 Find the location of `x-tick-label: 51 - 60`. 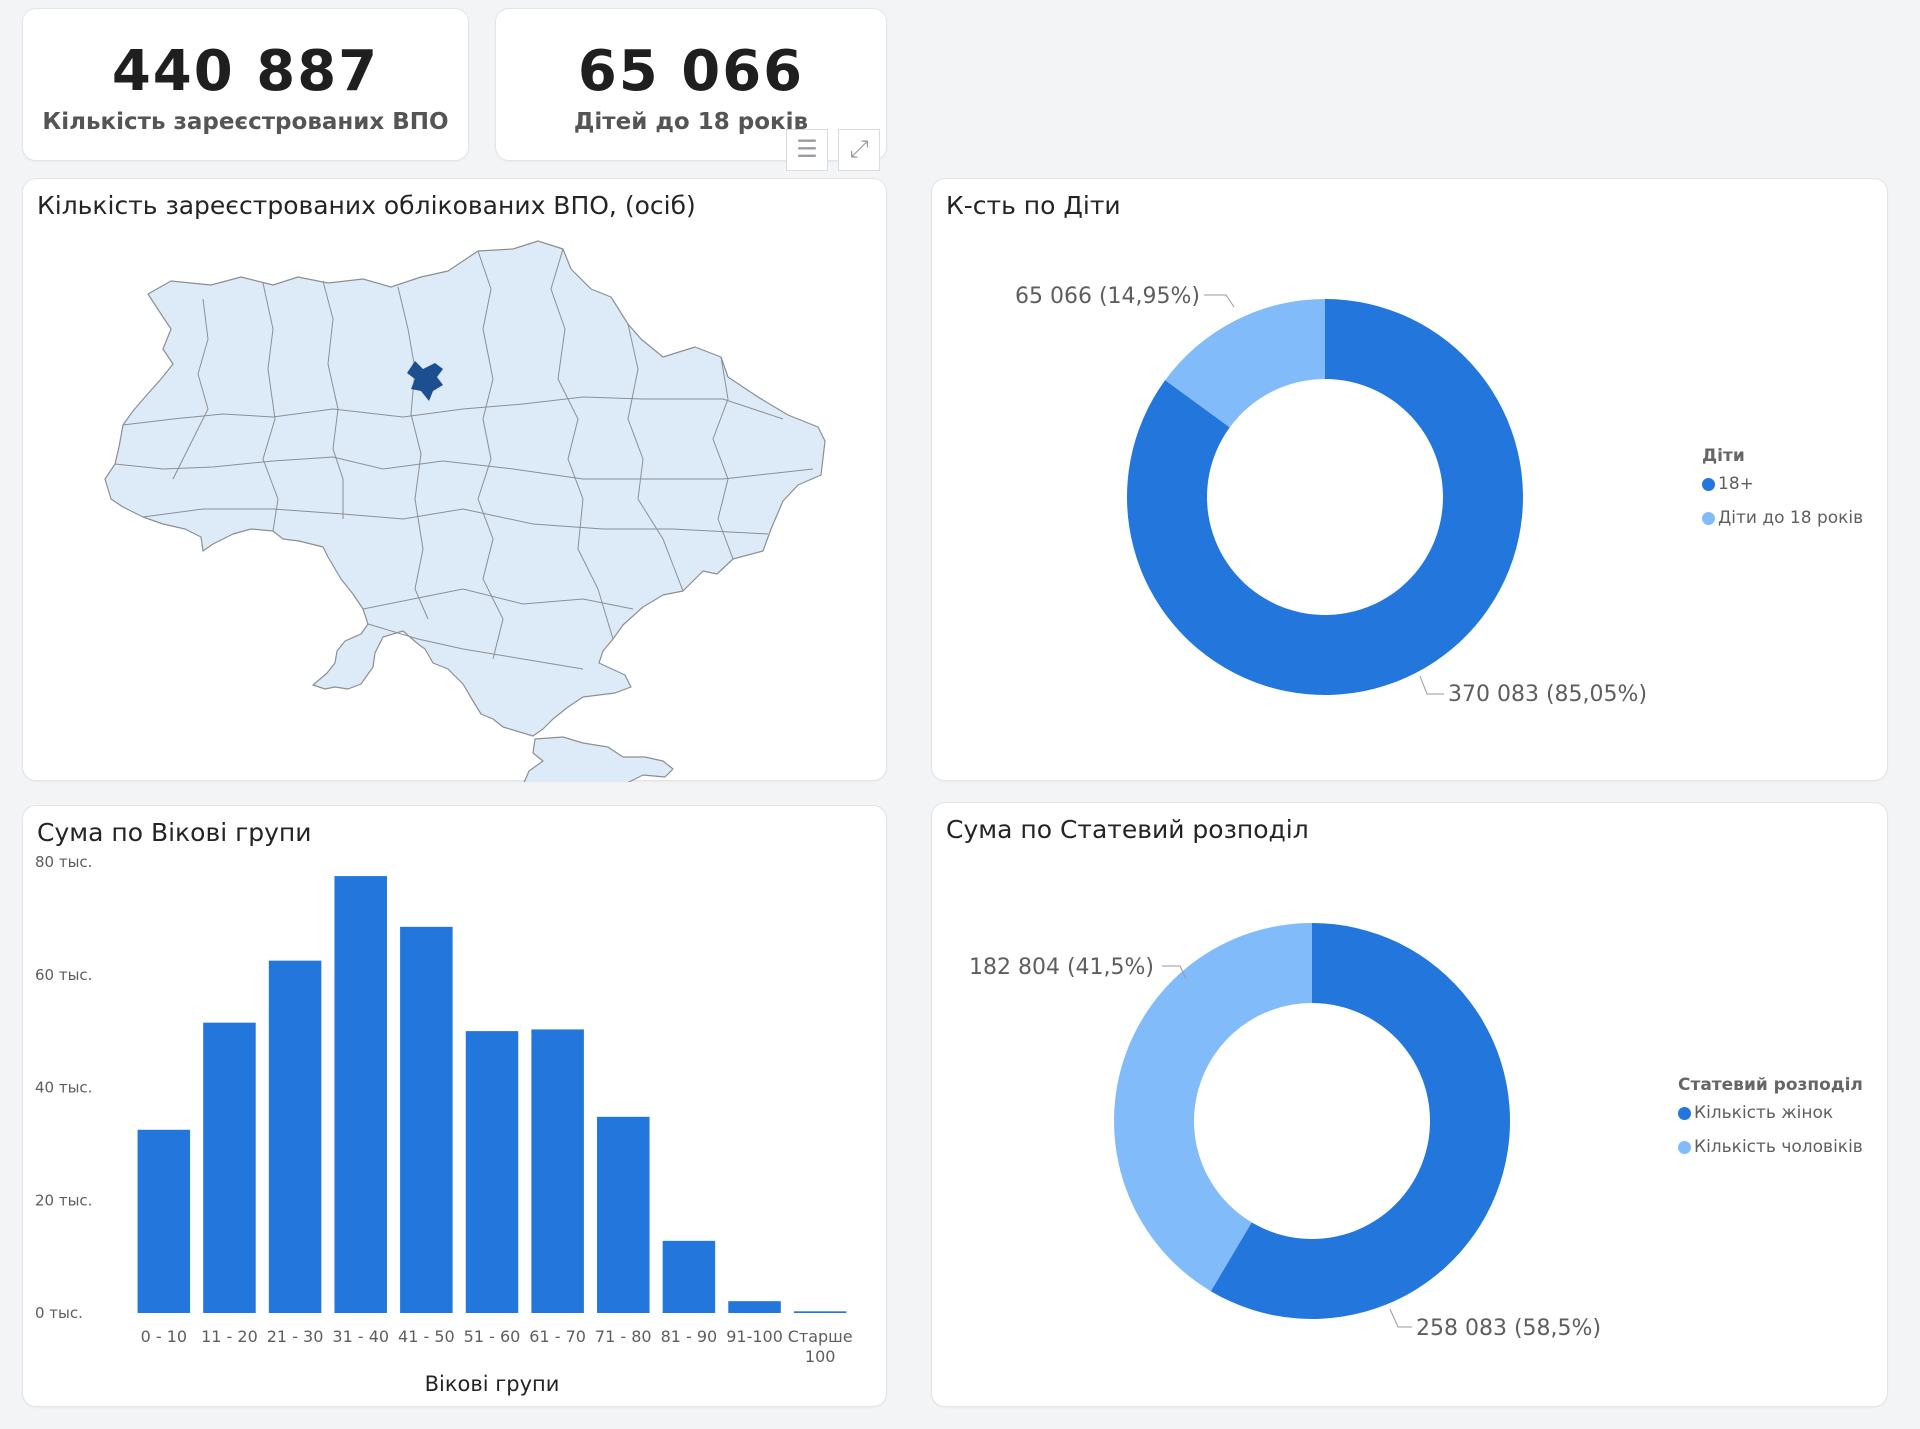

x-tick-label: 51 - 60 is located at coordinates (492, 1336).